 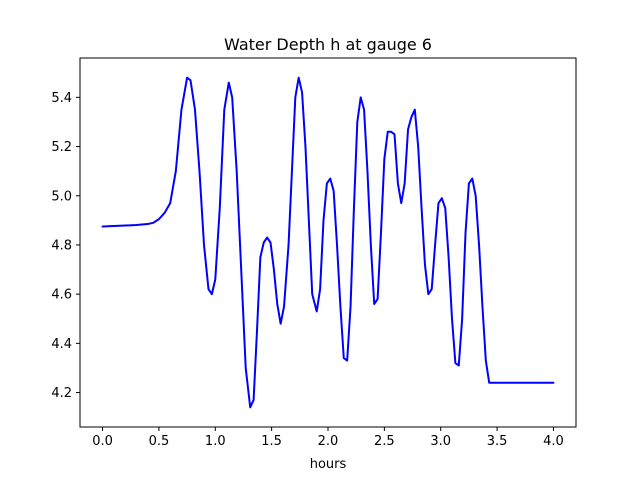 I want to click on x-axis: 0.0 0.5 1.0 1.5 2.0 2.5 3.0 3.5 4.0, so click(x=328, y=438).